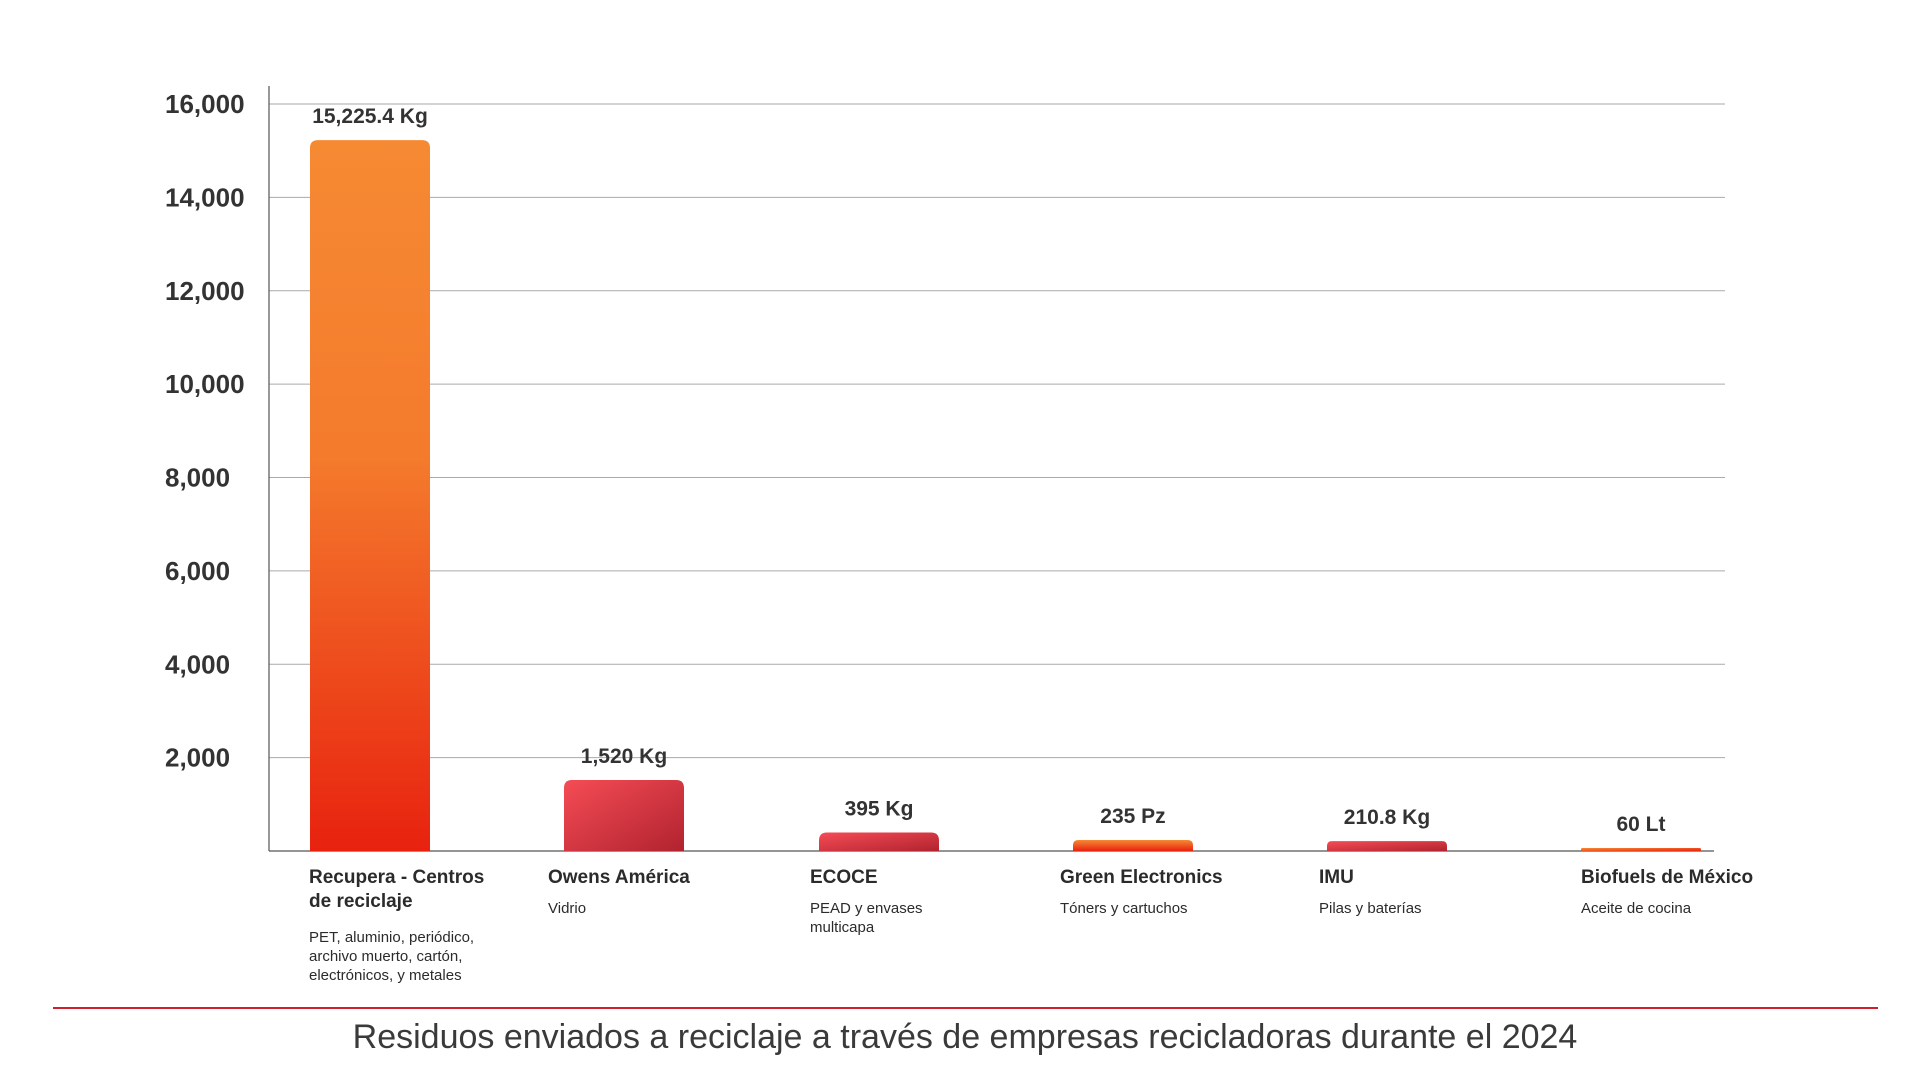 The width and height of the screenshot is (1920, 1080). What do you see at coordinates (866, 918) in the screenshot?
I see `category-description: PEAD y envases multicapa` at bounding box center [866, 918].